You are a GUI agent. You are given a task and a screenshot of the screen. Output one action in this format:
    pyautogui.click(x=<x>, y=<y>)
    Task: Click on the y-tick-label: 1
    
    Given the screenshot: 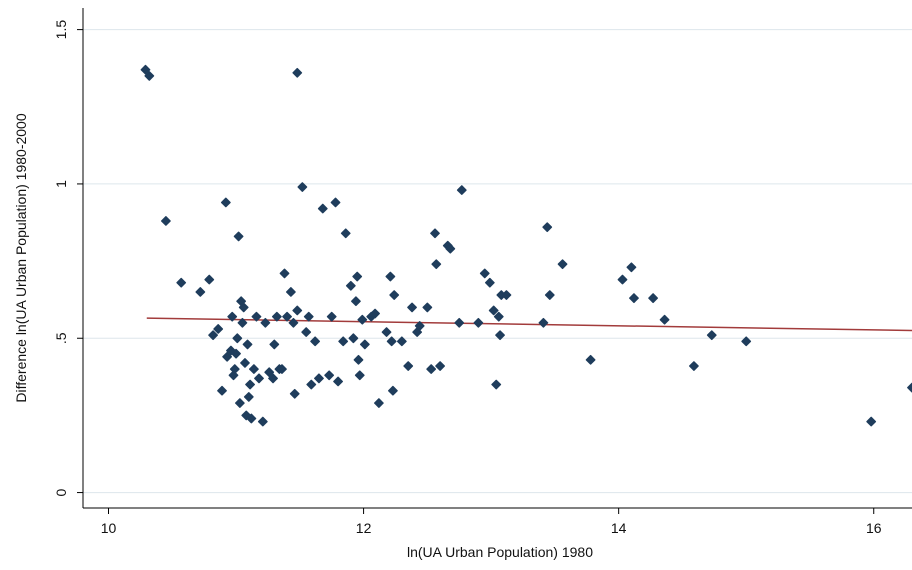 What is the action you would take?
    pyautogui.click(x=61, y=184)
    